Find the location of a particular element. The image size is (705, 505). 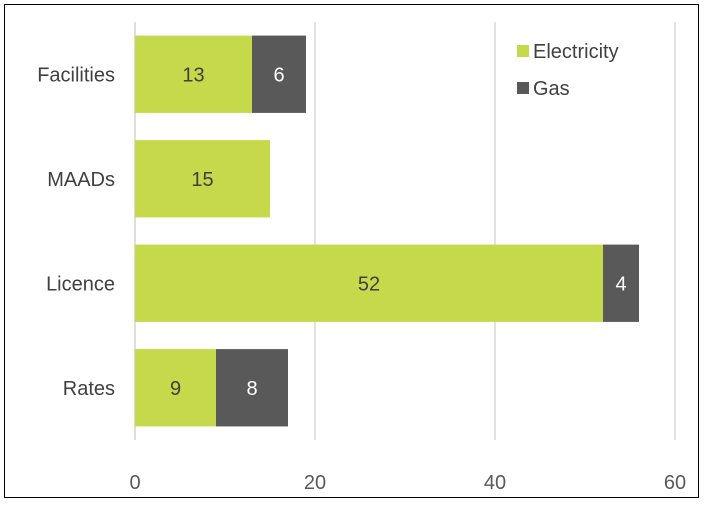

data-label-electricity-licence: 52 is located at coordinates (369, 284).